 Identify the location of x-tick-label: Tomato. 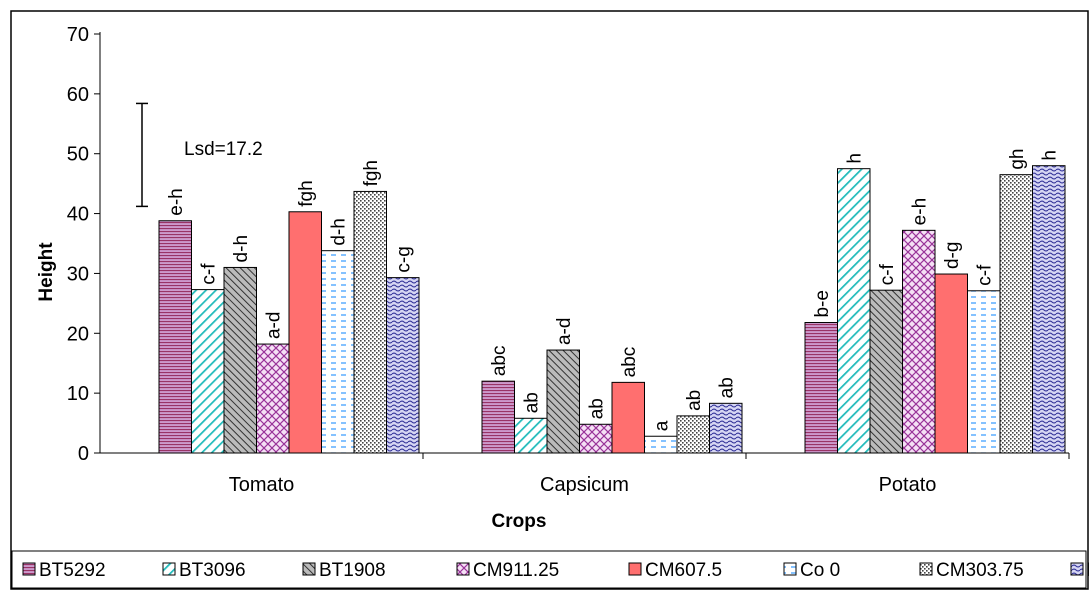
(262, 485).